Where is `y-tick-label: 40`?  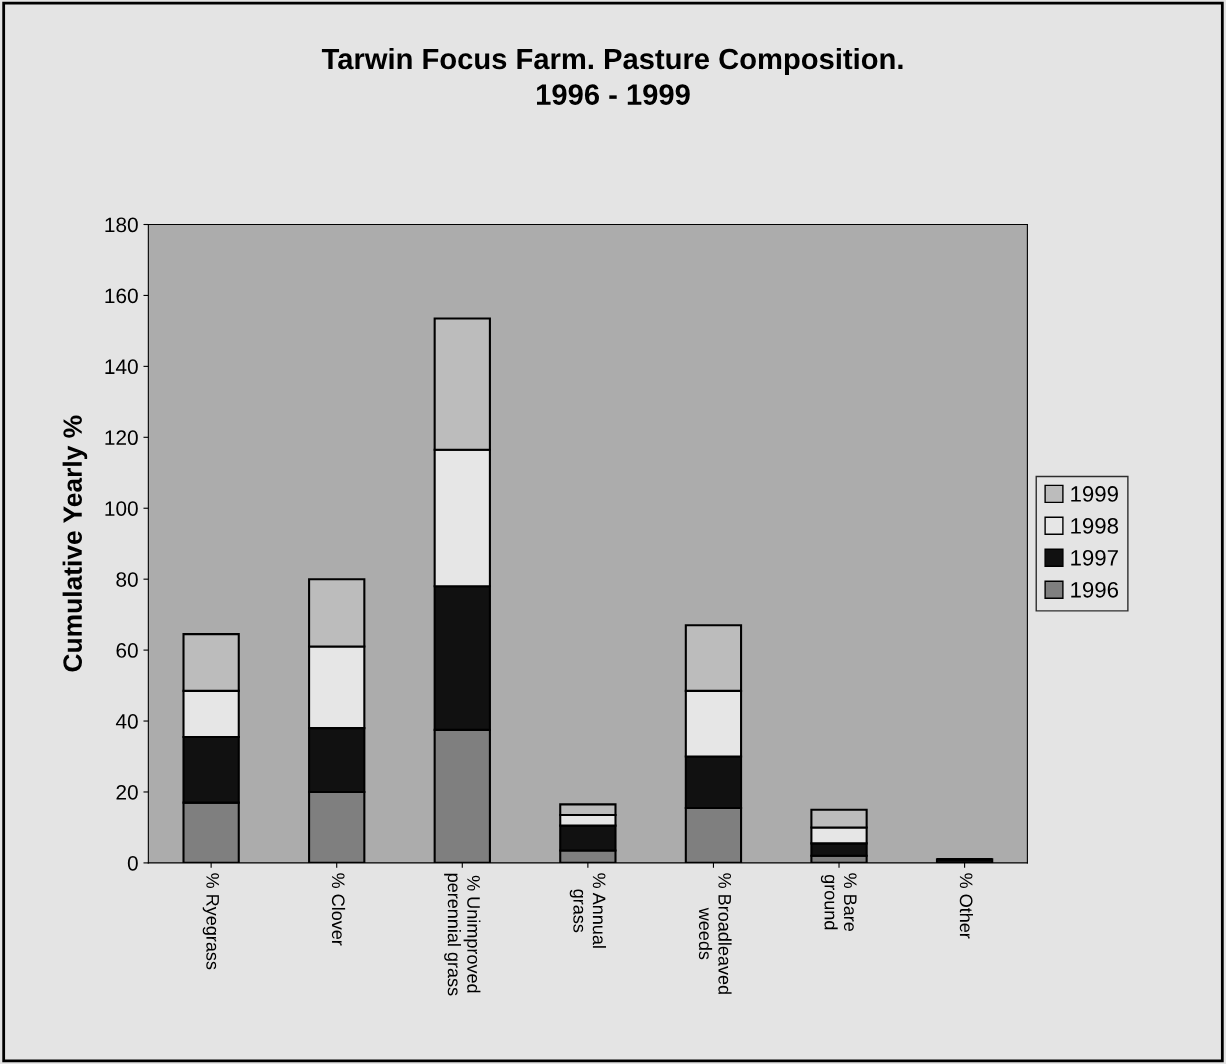
y-tick-label: 40 is located at coordinates (126, 721).